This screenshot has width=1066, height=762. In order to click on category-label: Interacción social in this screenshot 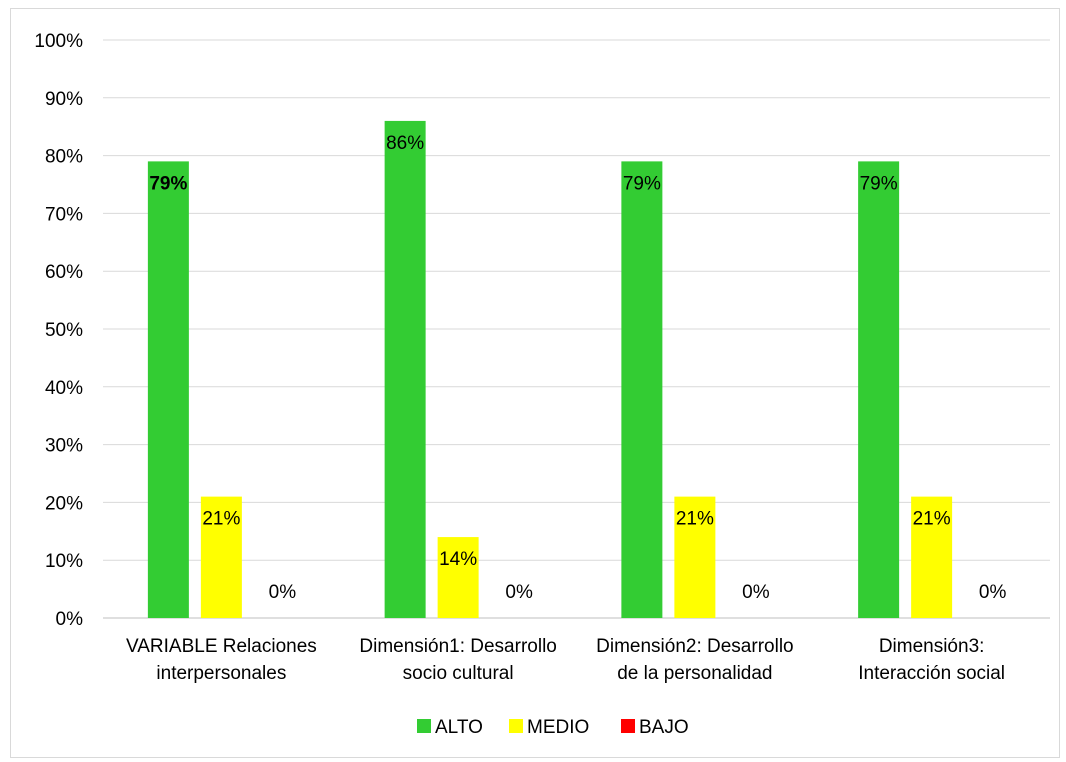, I will do `click(931, 673)`.